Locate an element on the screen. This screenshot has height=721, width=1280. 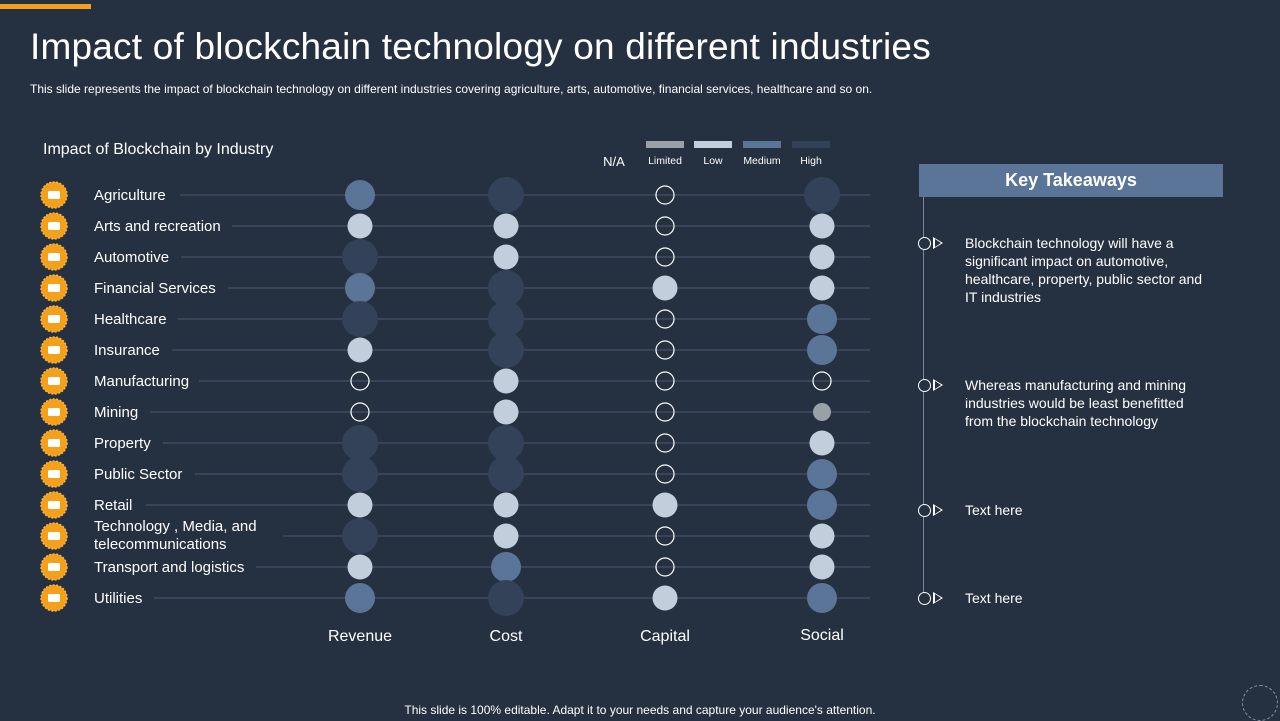
industry-label: Public Sector is located at coordinates (138, 474).